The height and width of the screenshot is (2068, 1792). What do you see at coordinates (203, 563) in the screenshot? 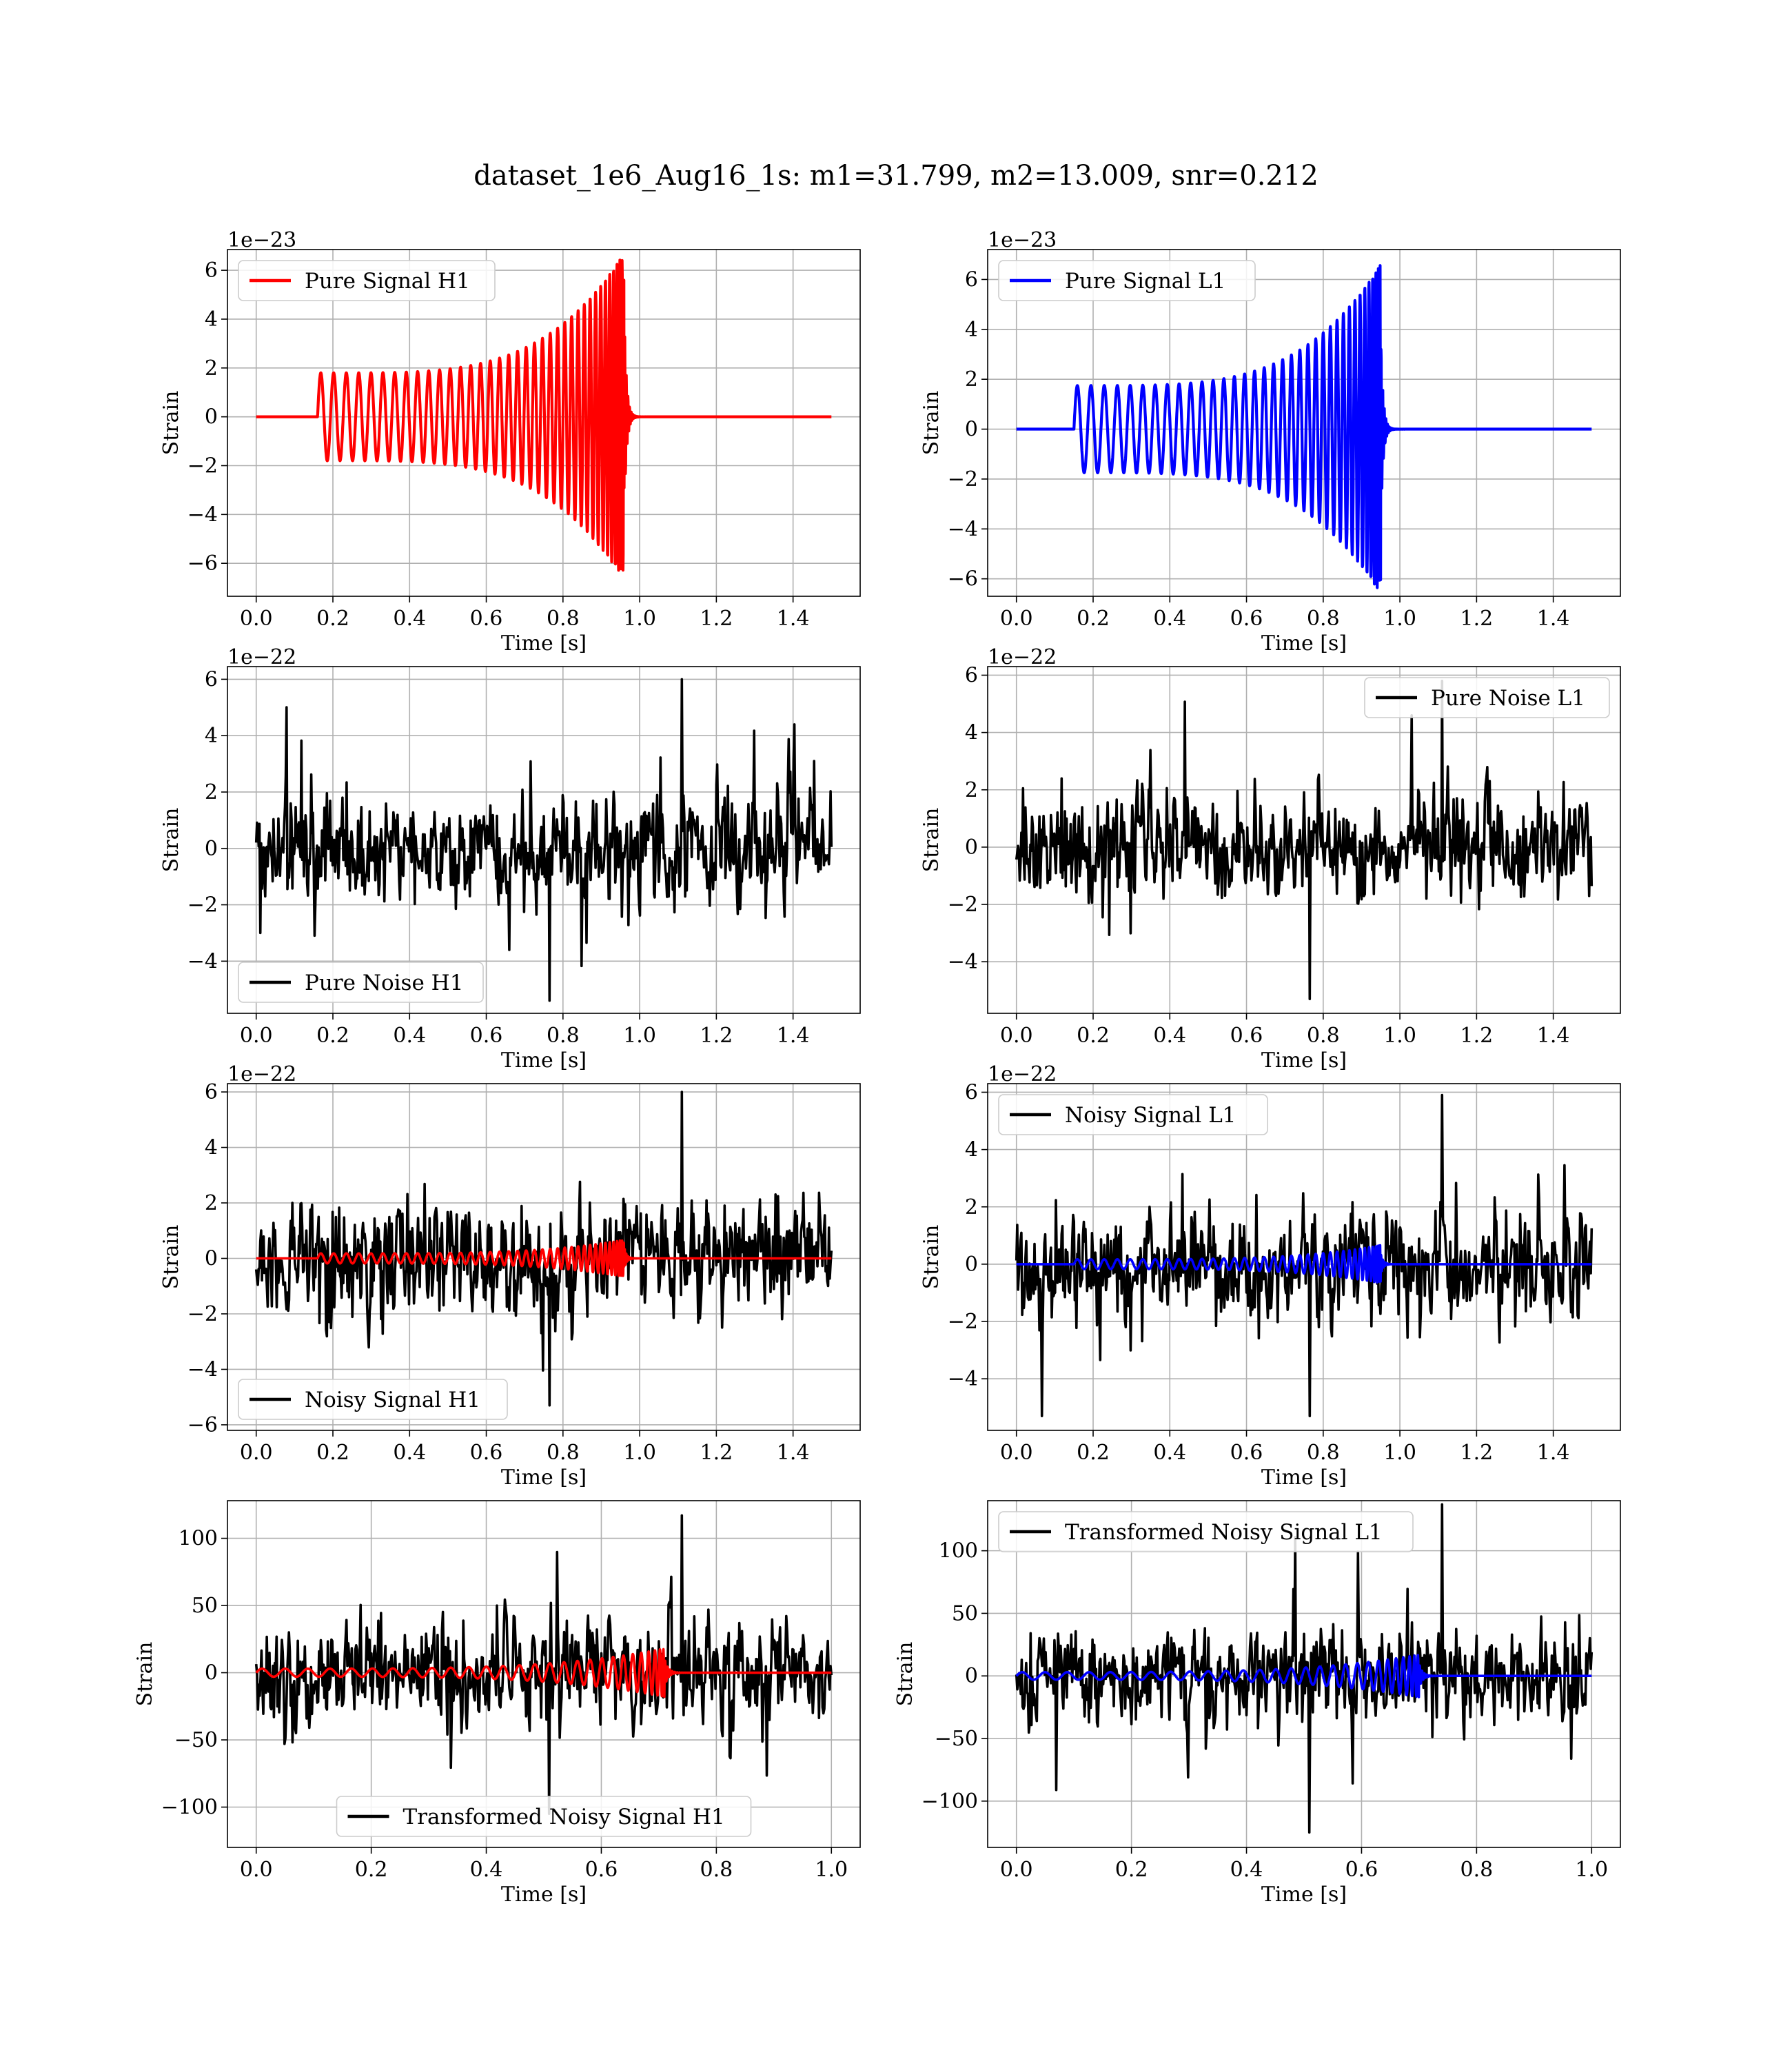
I see `y-tick-label: −6` at bounding box center [203, 563].